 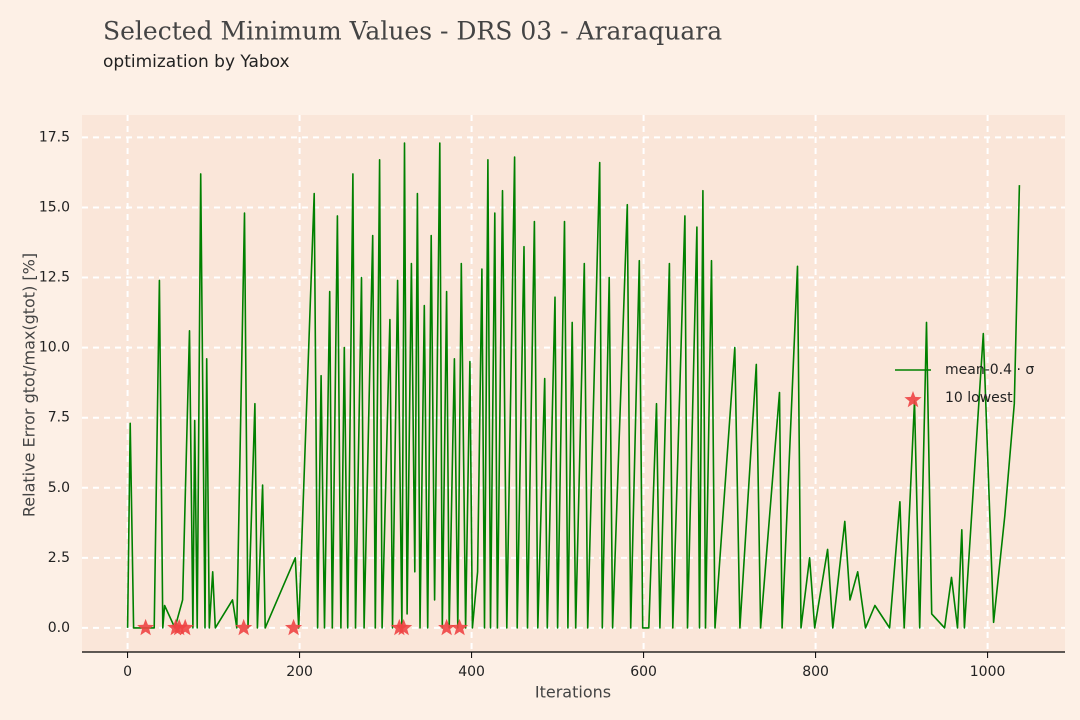 I want to click on x-tick-label: 400, so click(x=471, y=672).